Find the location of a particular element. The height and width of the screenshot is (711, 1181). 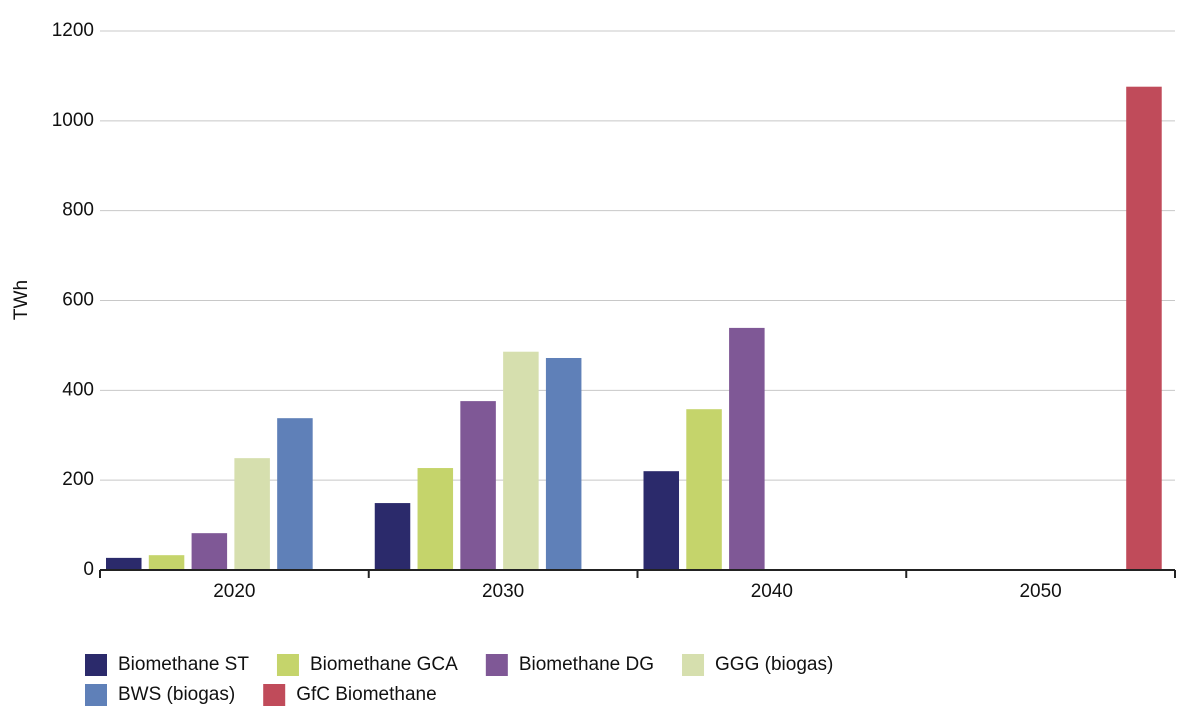

legend-label: Biomethane DG is located at coordinates (586, 664).